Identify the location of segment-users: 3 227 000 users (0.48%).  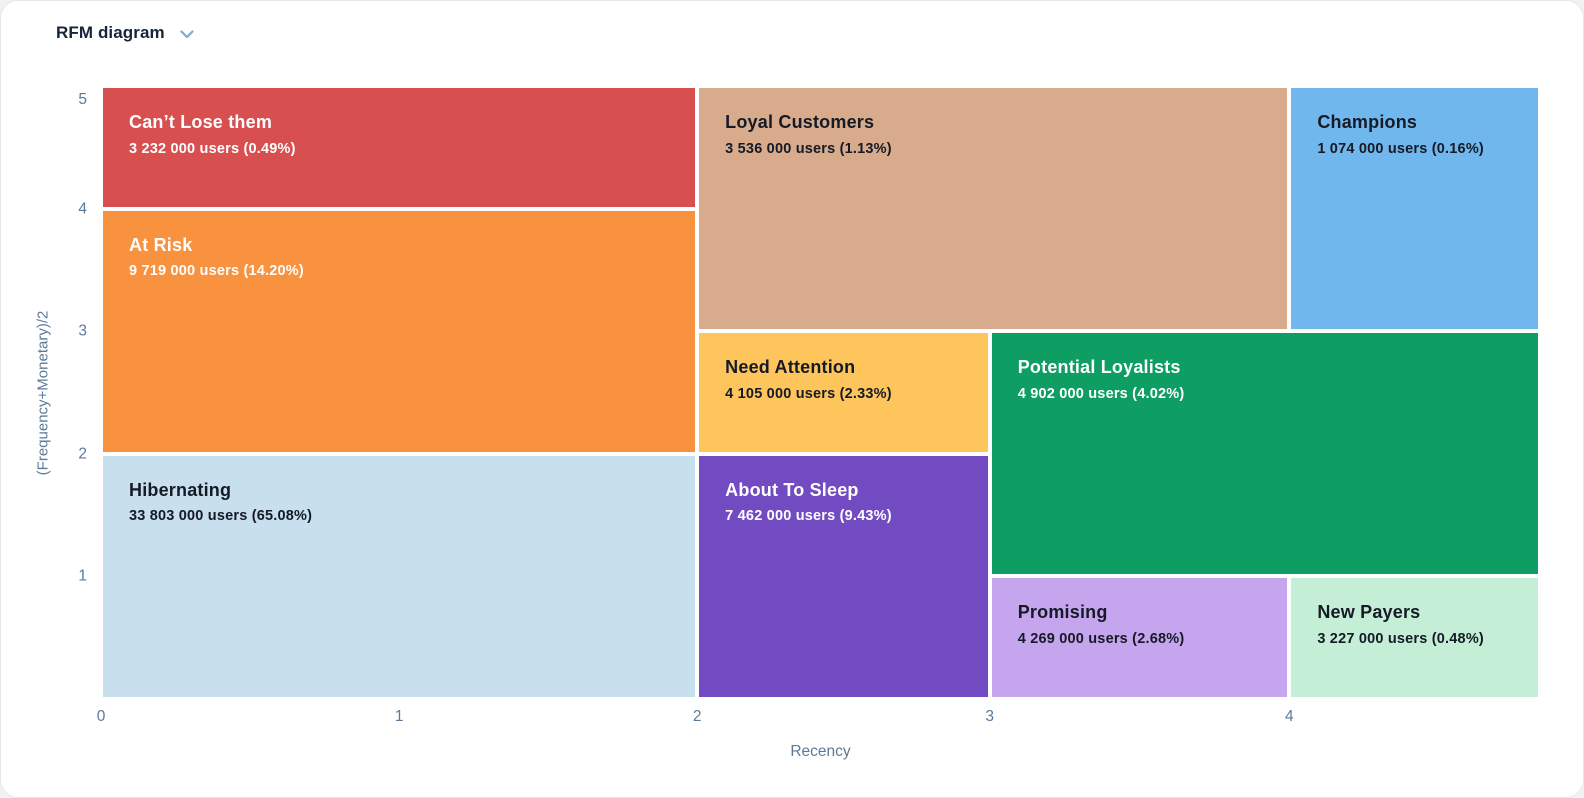
(1400, 638).